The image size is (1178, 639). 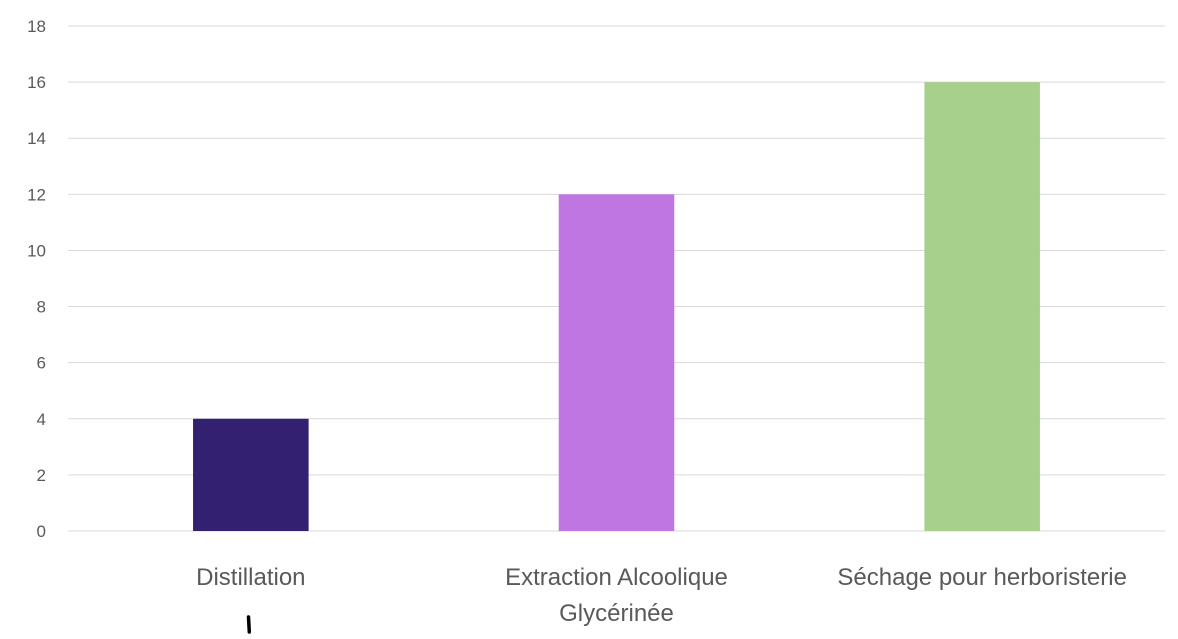 I want to click on x-tick-label: Extraction Alcoolique, so click(x=616, y=577).